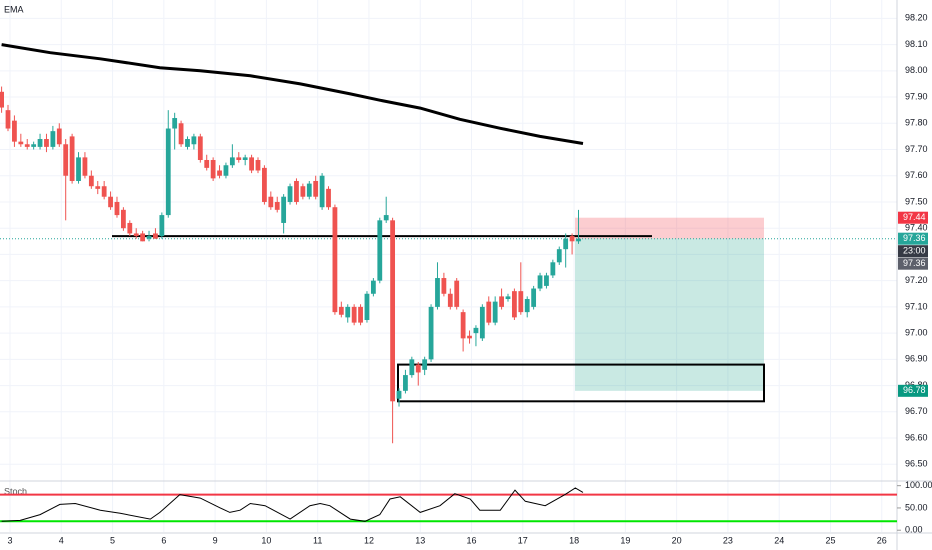 The width and height of the screenshot is (932, 550). What do you see at coordinates (9, 540) in the screenshot?
I see `x-tick-label: 3` at bounding box center [9, 540].